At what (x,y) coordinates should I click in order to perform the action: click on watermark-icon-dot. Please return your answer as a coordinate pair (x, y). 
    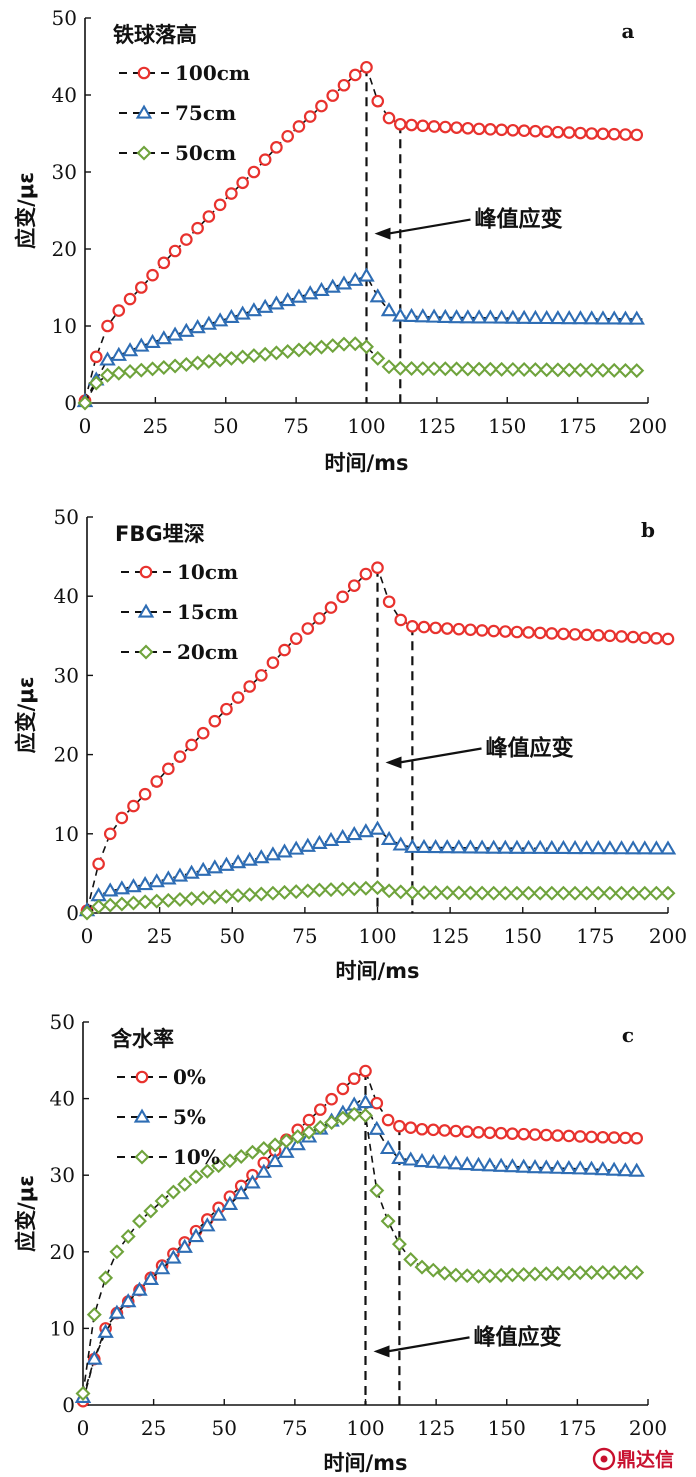
    Looking at the image, I should click on (604, 1459).